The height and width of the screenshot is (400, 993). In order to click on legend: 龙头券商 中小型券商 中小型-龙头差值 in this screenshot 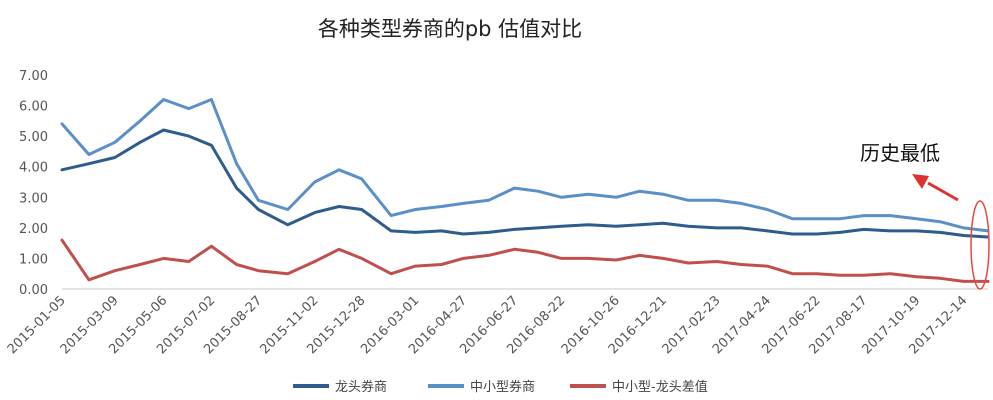, I will do `click(500, 387)`.